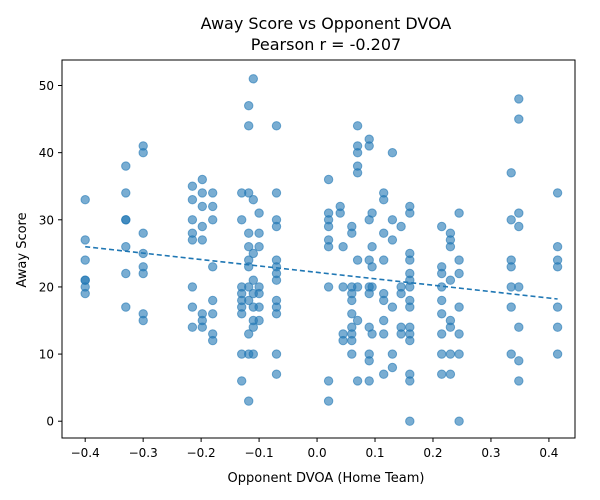 The image size is (600, 500). Describe the element at coordinates (46, 86) in the screenshot. I see `y-tick-label: 50` at that location.